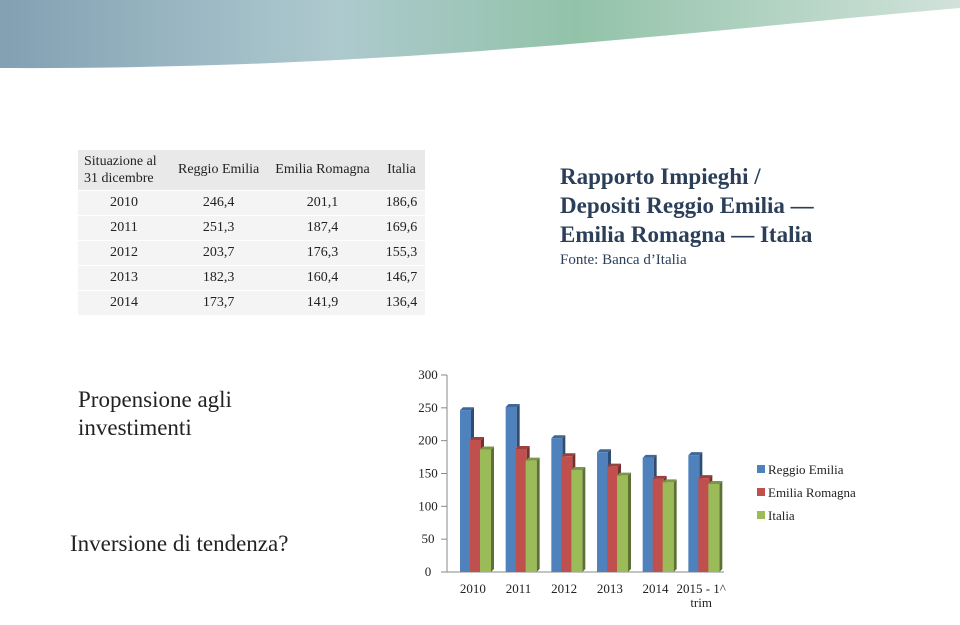 The image size is (960, 625). I want to click on x-tick-label: 2014, so click(655, 588).